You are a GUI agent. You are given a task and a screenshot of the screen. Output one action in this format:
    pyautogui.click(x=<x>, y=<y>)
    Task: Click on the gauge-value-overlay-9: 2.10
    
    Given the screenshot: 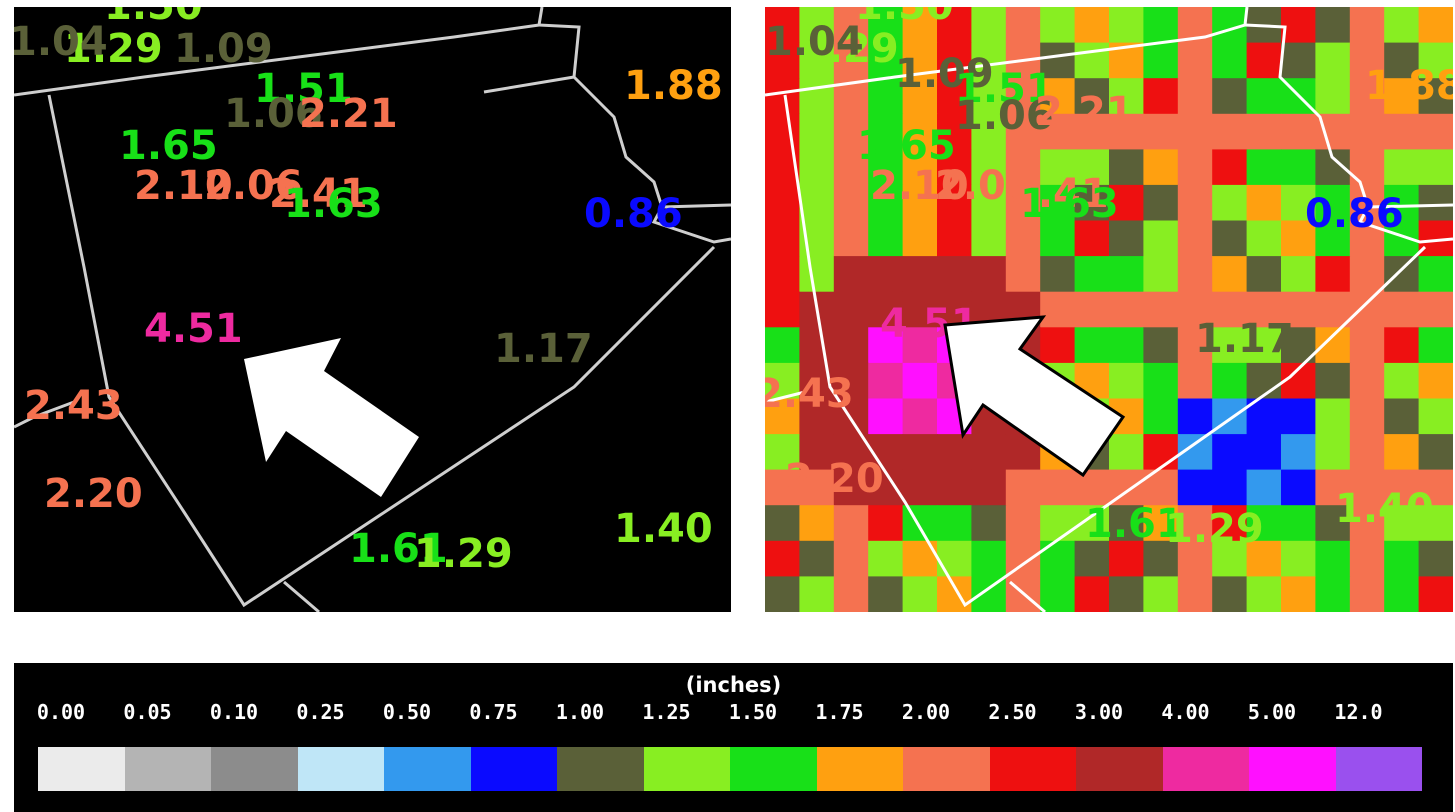 What is the action you would take?
    pyautogui.click(x=919, y=186)
    